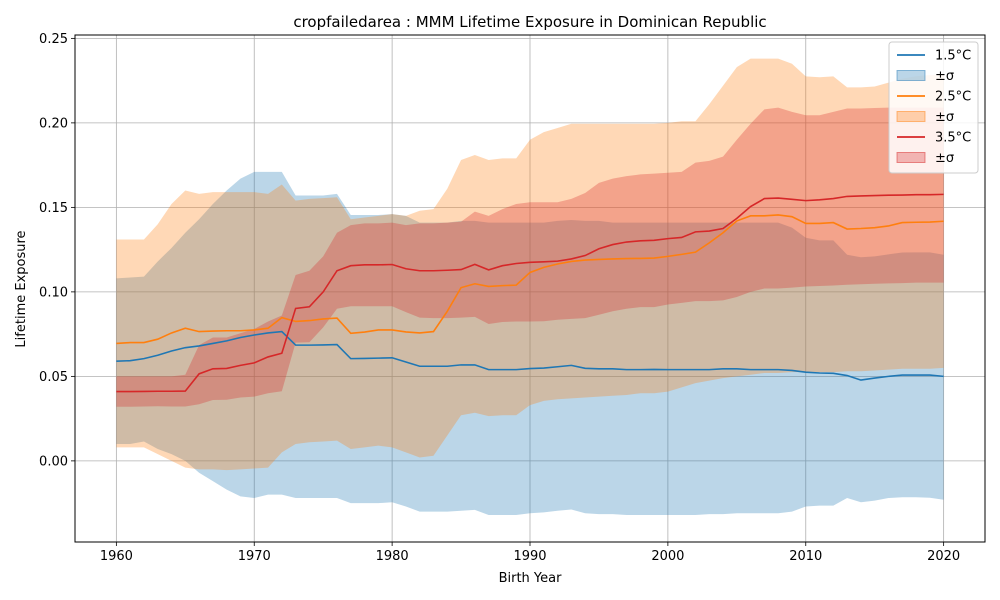 Image resolution: width=1000 pixels, height=600 pixels. I want to click on x-tick-label: 1990, so click(529, 556).